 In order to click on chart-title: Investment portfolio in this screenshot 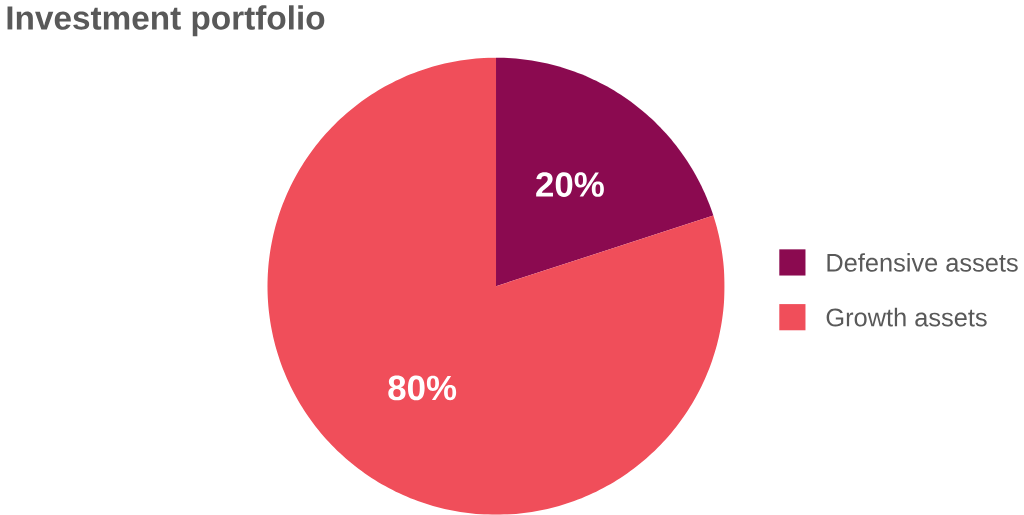, I will do `click(166, 21)`.